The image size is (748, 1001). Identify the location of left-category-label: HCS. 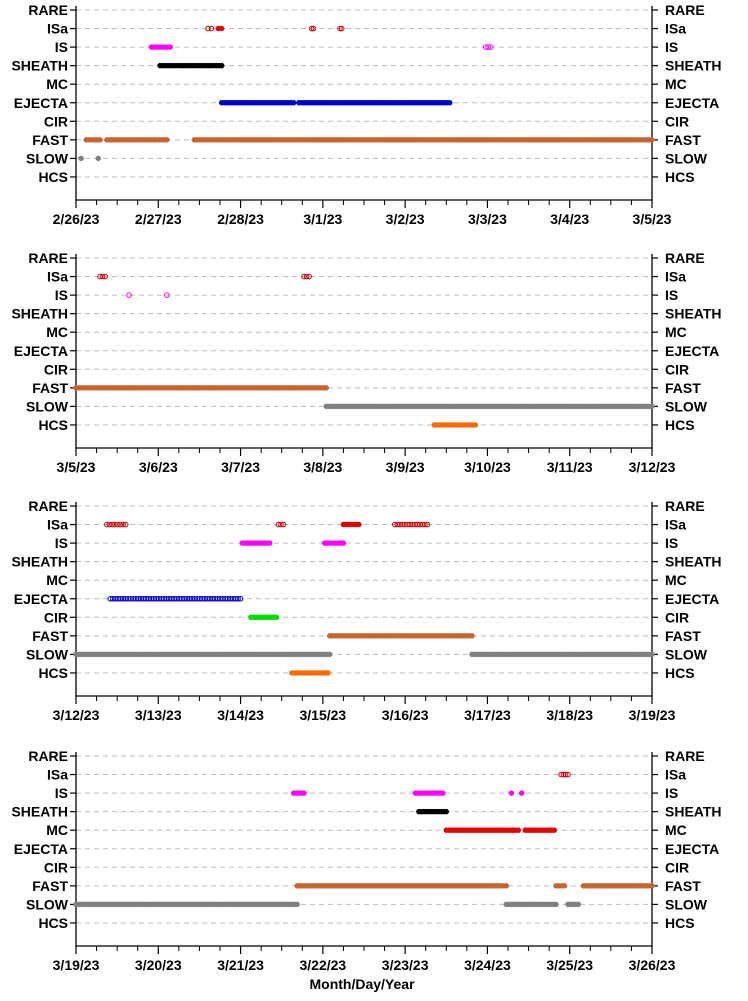
(53, 425).